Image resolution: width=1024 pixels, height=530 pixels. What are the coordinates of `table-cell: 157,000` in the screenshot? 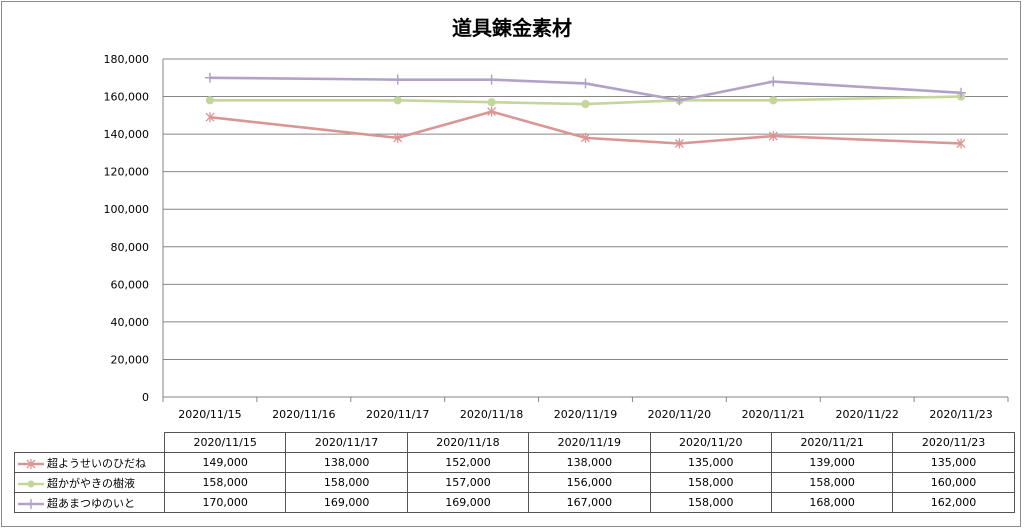 It's located at (468, 482).